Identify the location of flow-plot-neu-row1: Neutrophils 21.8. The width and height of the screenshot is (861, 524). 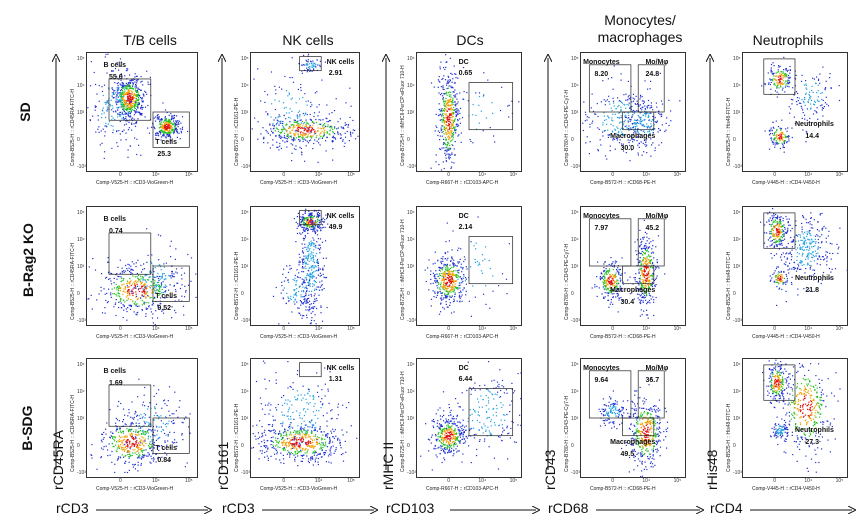
(795, 266).